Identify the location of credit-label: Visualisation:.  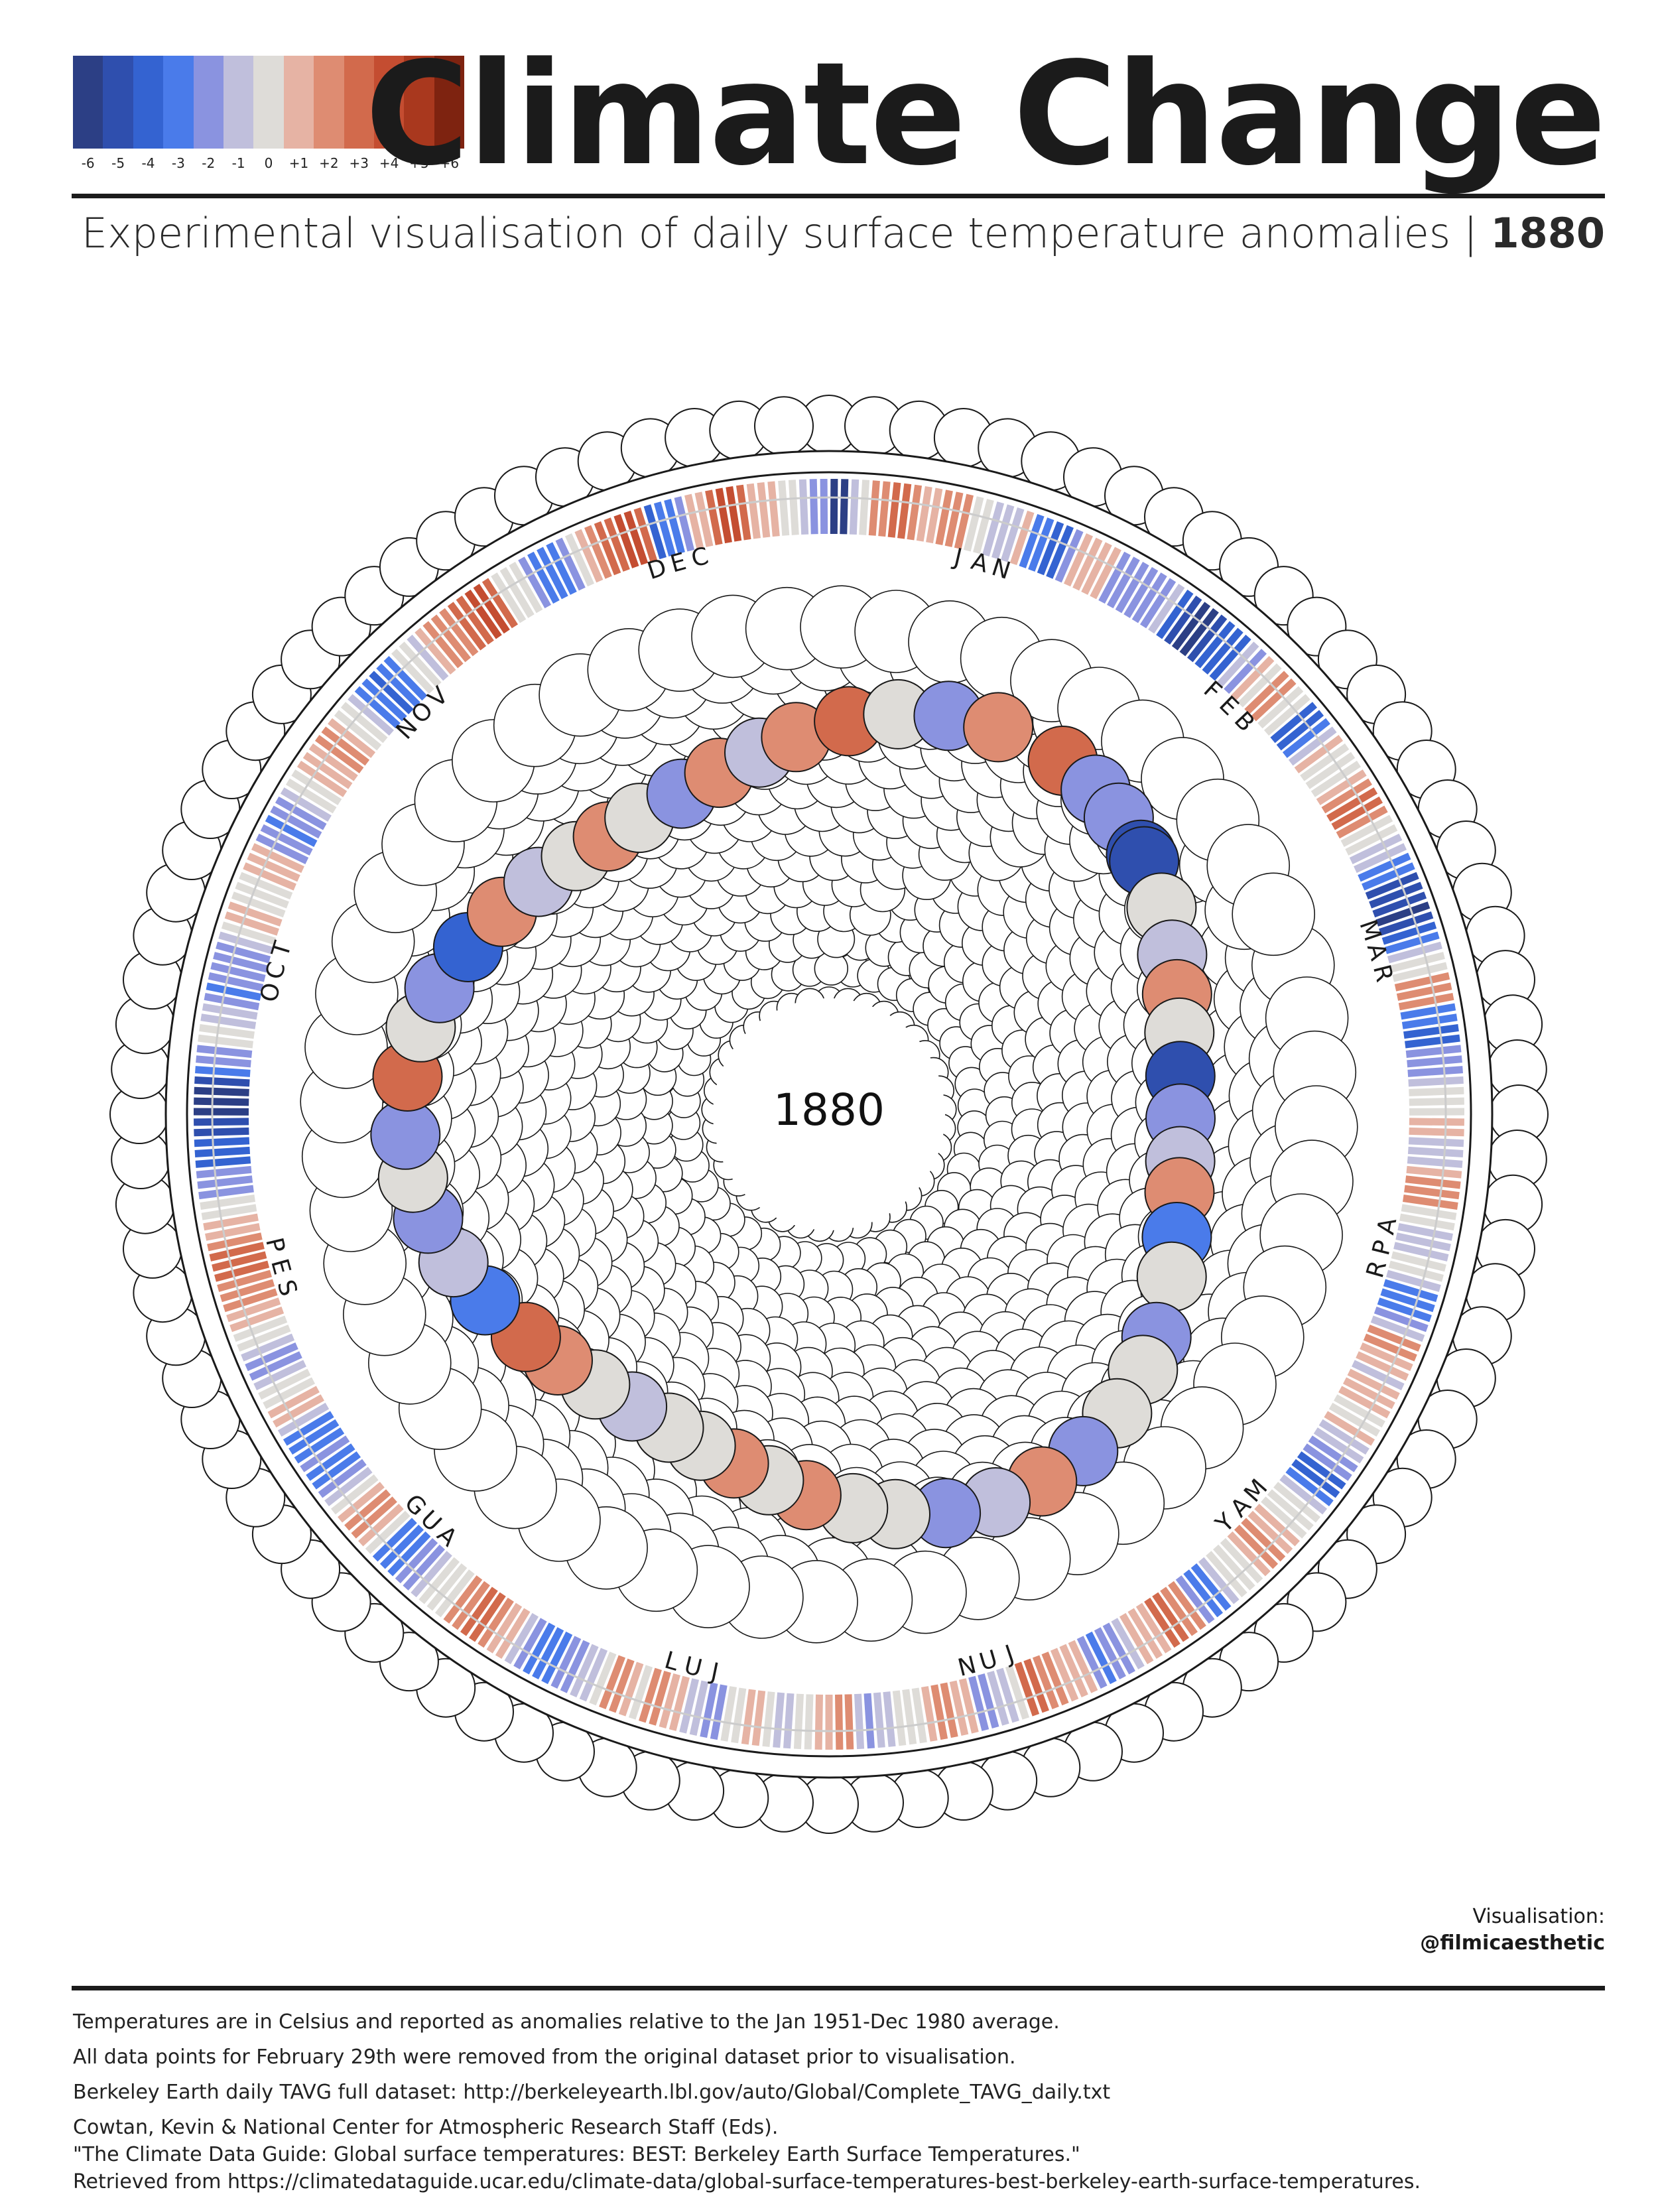
(1538, 1916).